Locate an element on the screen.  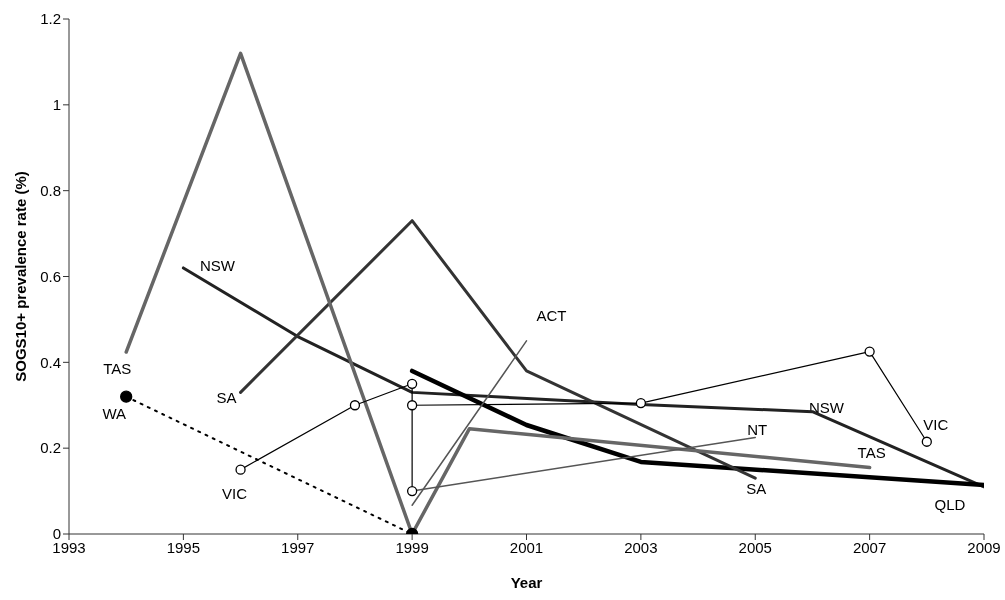
x-axis-title: Year is located at coordinates (526, 582).